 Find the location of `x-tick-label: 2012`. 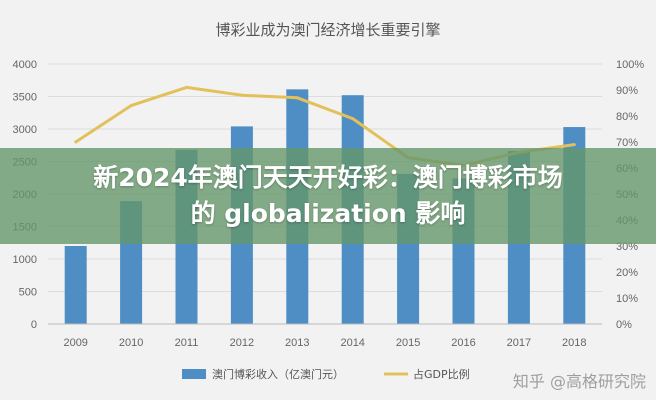

x-tick-label: 2012 is located at coordinates (242, 343).